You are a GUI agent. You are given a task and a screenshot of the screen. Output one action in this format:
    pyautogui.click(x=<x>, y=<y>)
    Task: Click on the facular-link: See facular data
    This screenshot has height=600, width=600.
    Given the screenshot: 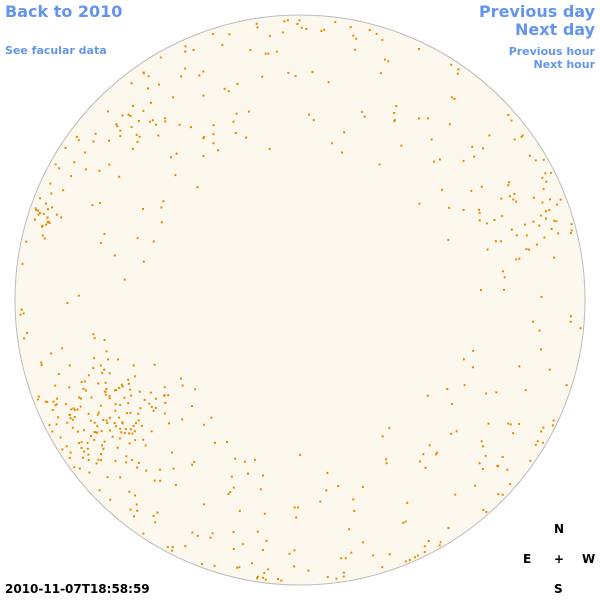 What is the action you would take?
    pyautogui.click(x=56, y=50)
    